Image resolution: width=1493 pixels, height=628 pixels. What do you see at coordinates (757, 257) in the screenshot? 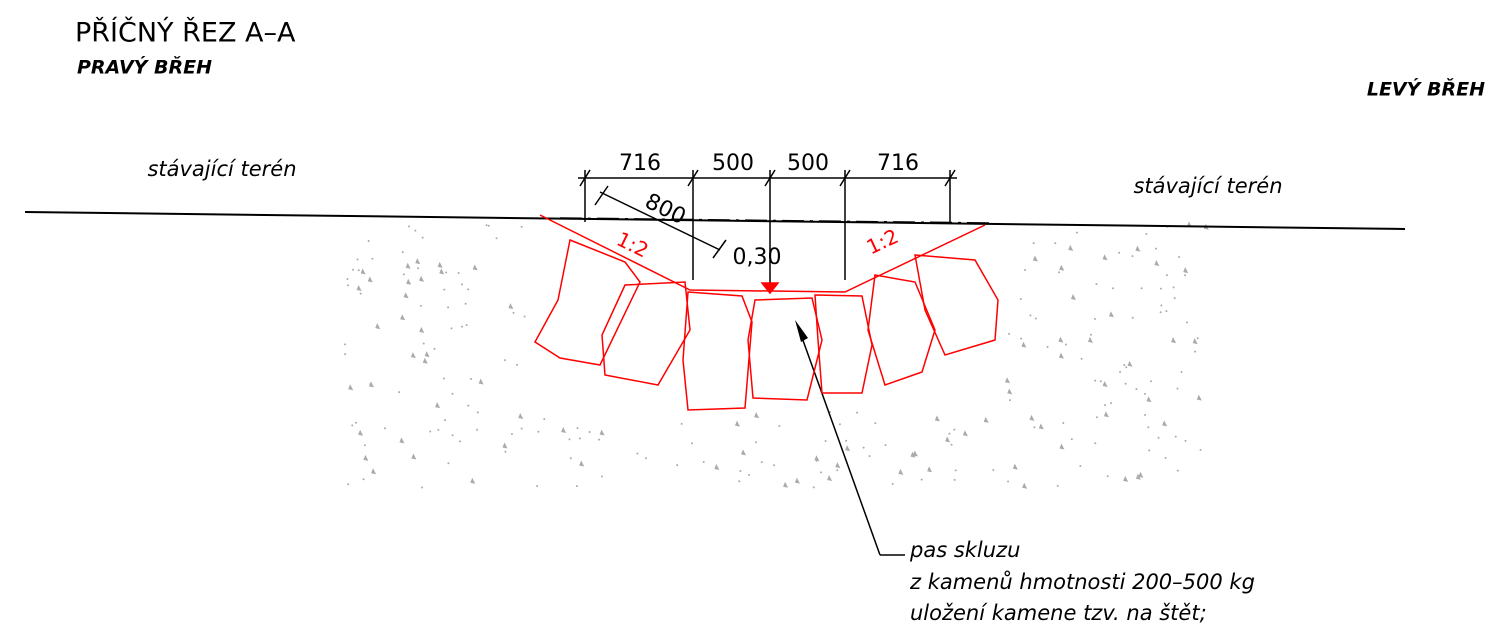
I see `depth-label: 0,30` at bounding box center [757, 257].